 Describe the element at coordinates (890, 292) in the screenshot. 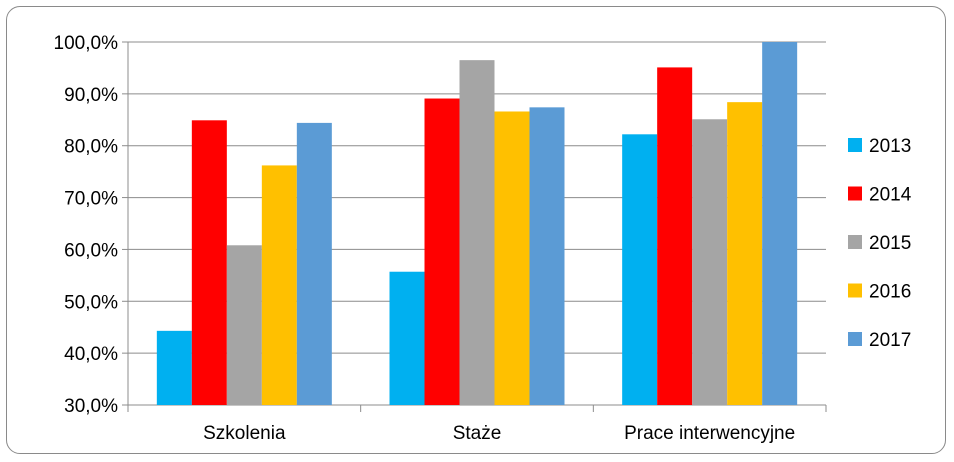

I see `legend-label-2016: 2016` at that location.